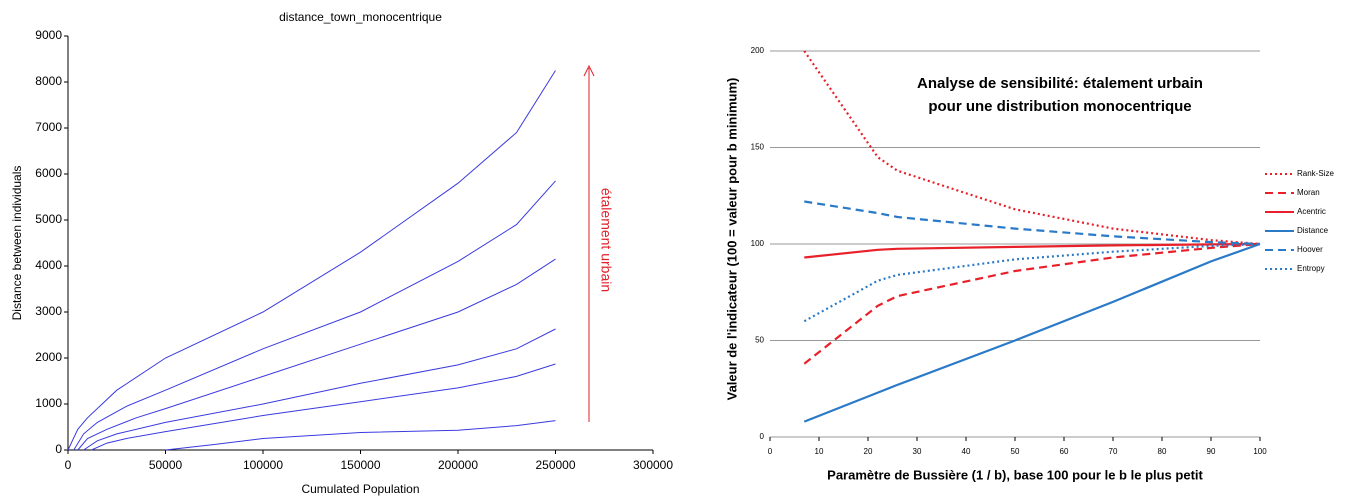 The width and height of the screenshot is (1354, 497). I want to click on annotation: Analyse de sensibilité: étalement urbain, so click(1060, 83).